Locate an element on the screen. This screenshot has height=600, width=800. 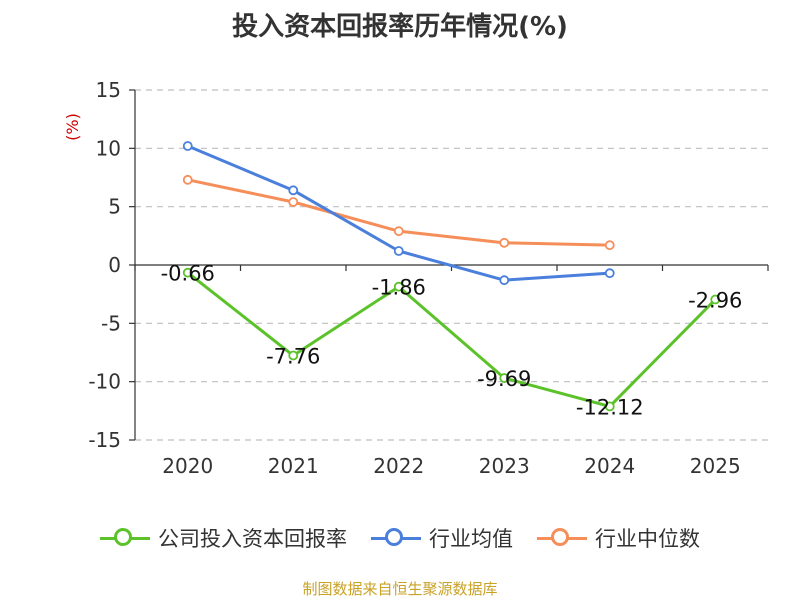
legend-item-industry-avg: 行业均值 is located at coordinates (442, 538).